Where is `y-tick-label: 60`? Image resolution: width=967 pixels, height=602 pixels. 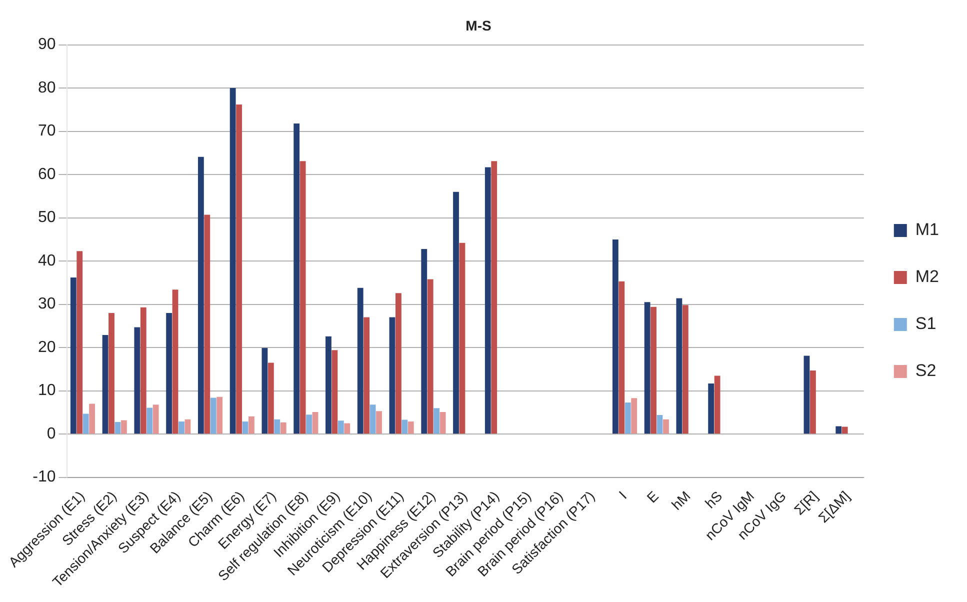 y-tick-label: 60 is located at coordinates (47, 174).